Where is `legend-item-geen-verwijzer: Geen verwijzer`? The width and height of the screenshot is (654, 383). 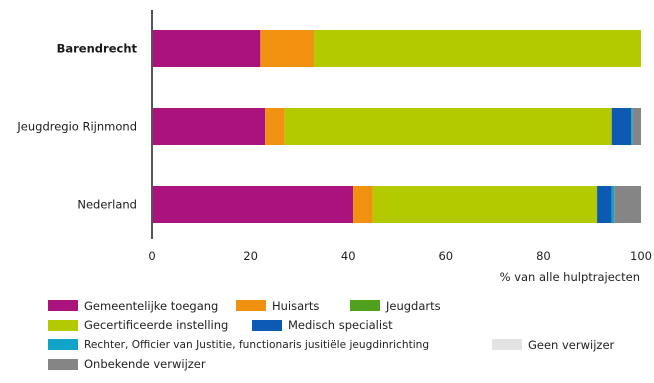
legend-item-geen-verwijzer: Geen verwijzer is located at coordinates (553, 344).